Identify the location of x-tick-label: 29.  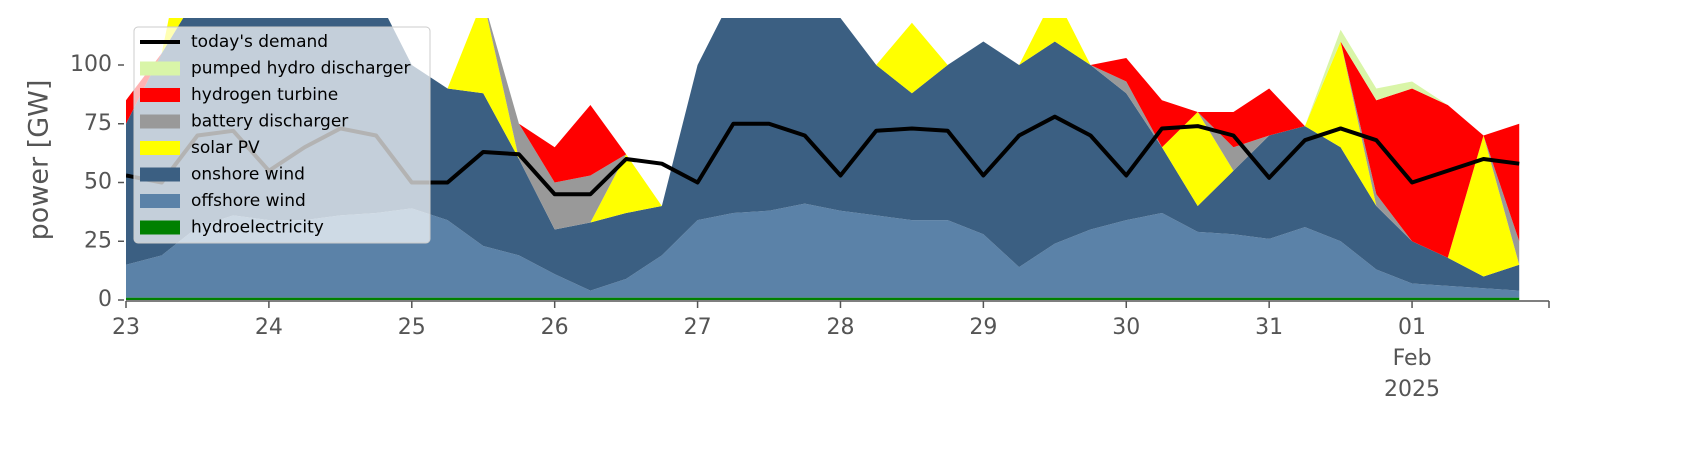
(983, 327).